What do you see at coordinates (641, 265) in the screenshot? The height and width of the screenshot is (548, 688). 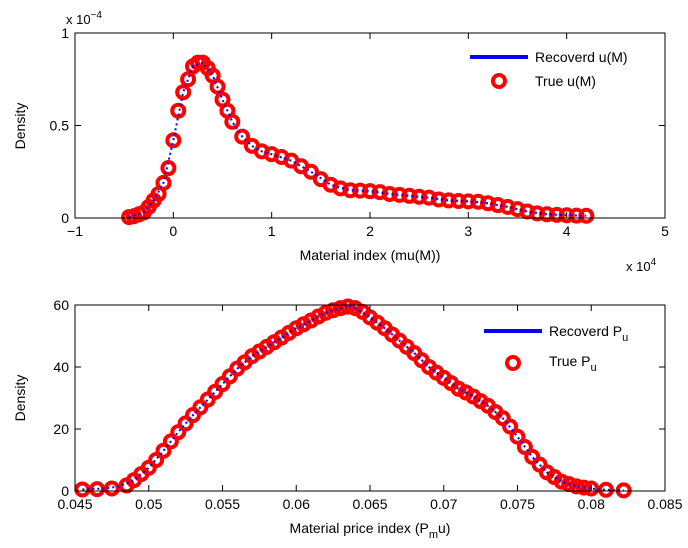 I see `x-exponent-label: x 104` at bounding box center [641, 265].